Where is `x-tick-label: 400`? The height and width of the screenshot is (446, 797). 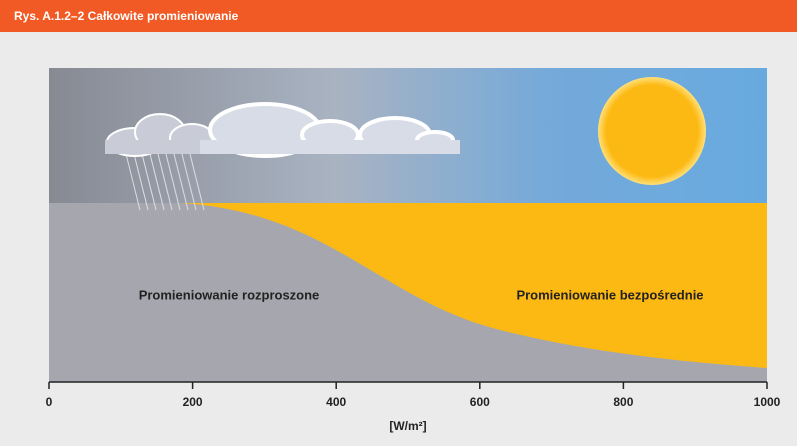
x-tick-label: 400 is located at coordinates (336, 402).